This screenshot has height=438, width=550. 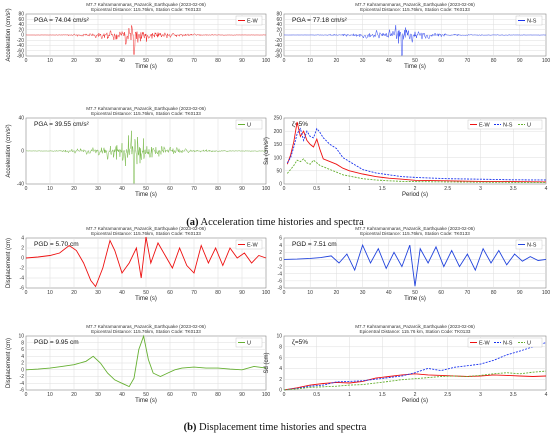 What do you see at coordinates (62, 124) in the screenshot?
I see `chart-annotation: PGA = 39.55 cm/s²` at bounding box center [62, 124].